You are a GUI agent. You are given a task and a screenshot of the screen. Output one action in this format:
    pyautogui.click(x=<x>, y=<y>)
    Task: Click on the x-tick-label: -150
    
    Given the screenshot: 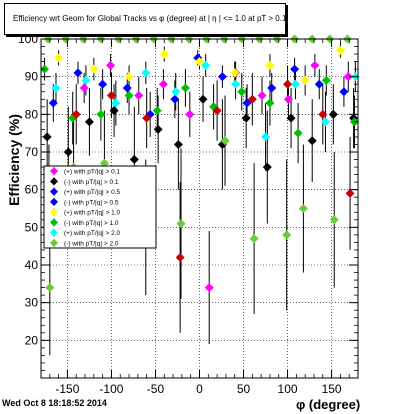 What is the action you would take?
    pyautogui.click(x=67, y=389)
    